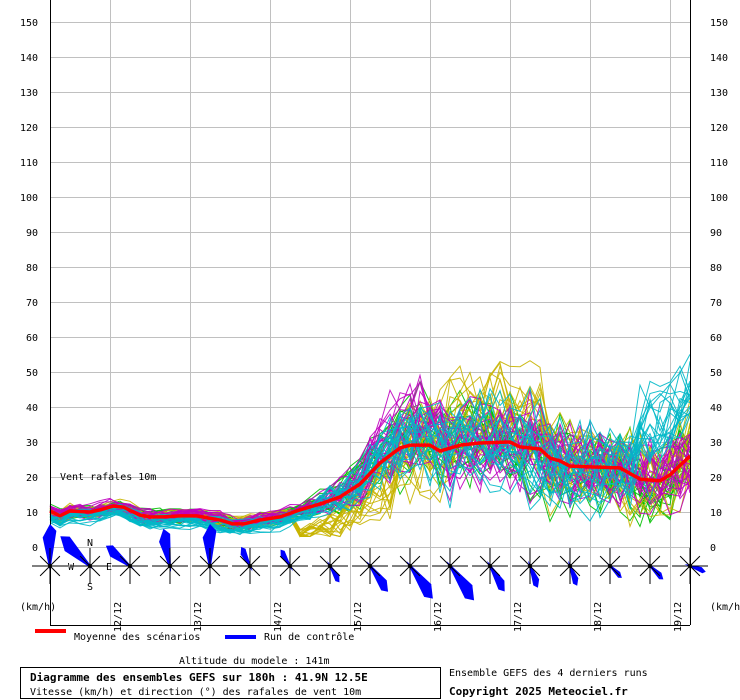 The height and width of the screenshot is (700, 740). What do you see at coordinates (719, 163) in the screenshot?
I see `y-tick-label-right: 110` at bounding box center [719, 163].